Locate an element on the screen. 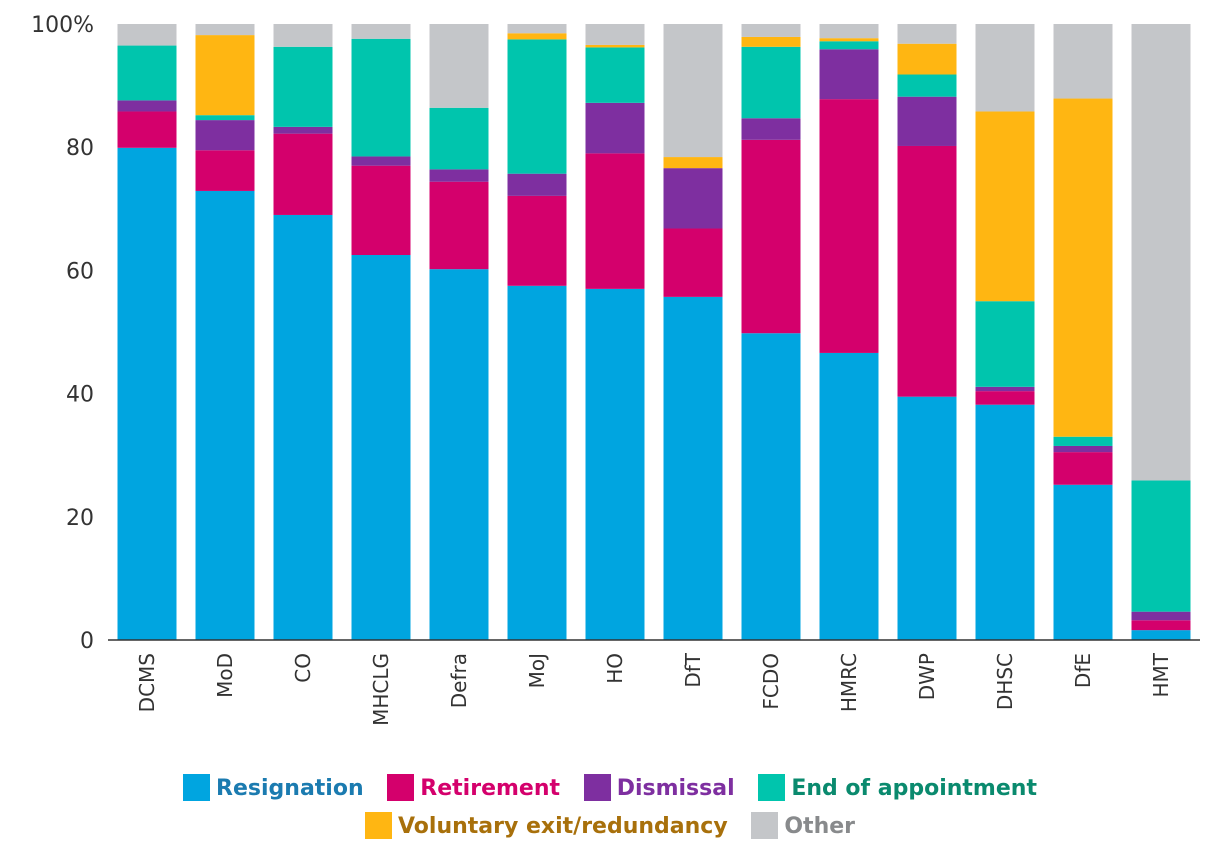 The width and height of the screenshot is (1220, 862). x-tick-label: DfE is located at coordinates (1083, 670).